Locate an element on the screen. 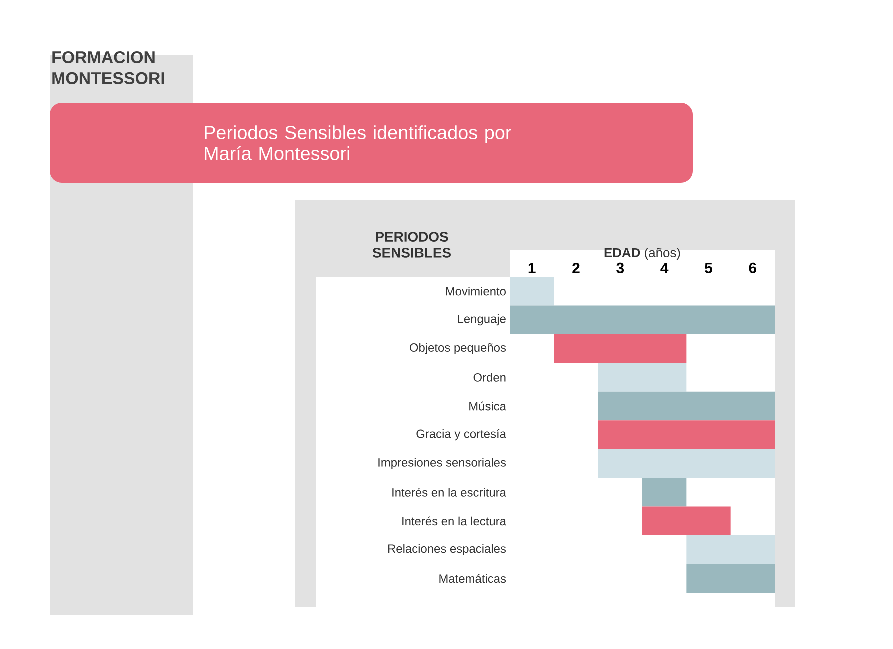 The height and width of the screenshot is (649, 893). x-tick-label: 4 is located at coordinates (664, 268).